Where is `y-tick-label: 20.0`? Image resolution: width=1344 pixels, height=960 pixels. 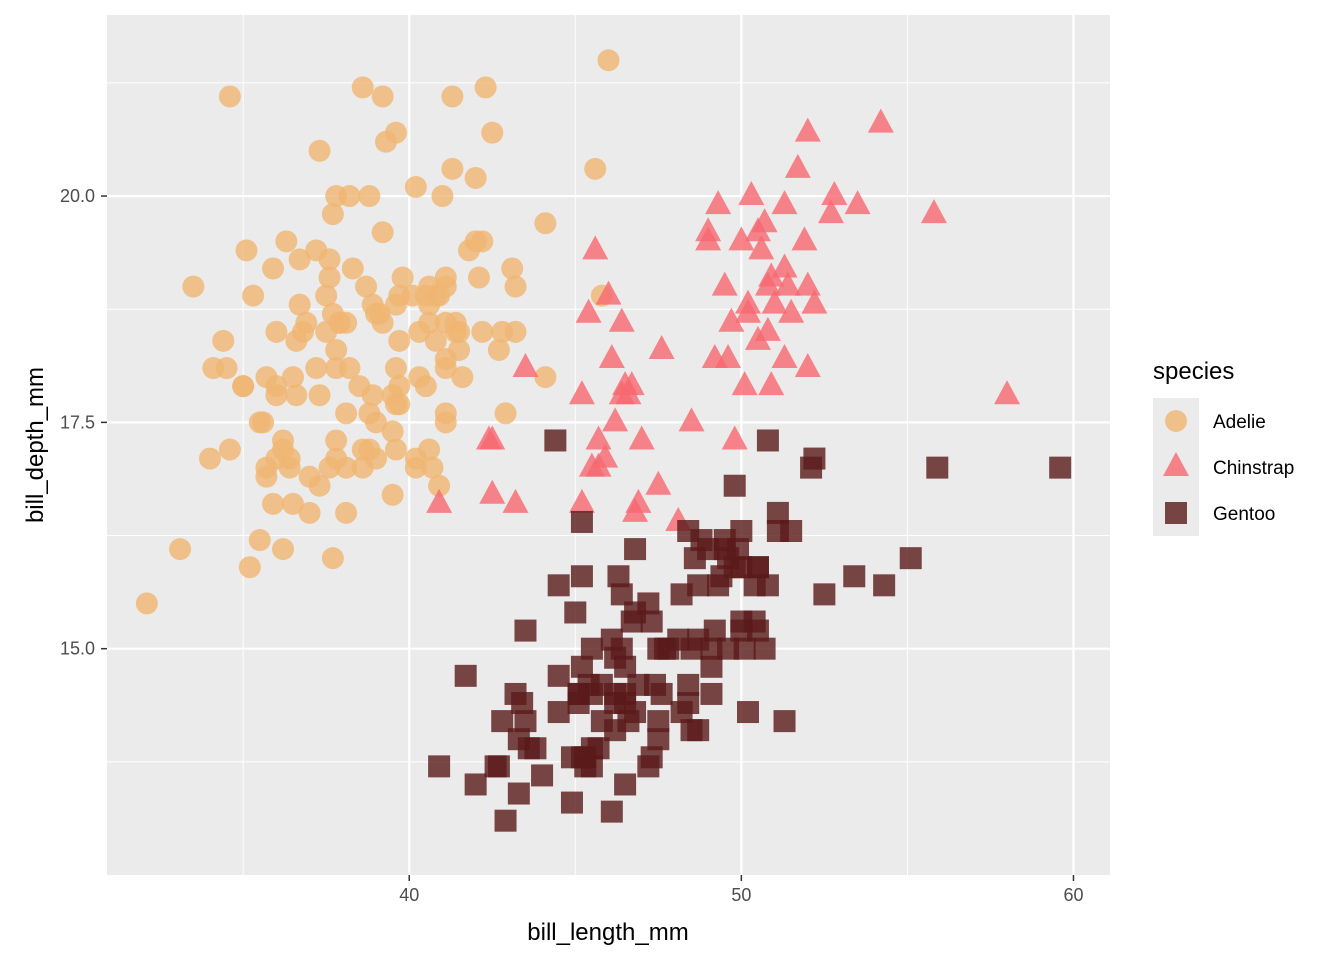
y-tick-label: 20.0 is located at coordinates (77, 196).